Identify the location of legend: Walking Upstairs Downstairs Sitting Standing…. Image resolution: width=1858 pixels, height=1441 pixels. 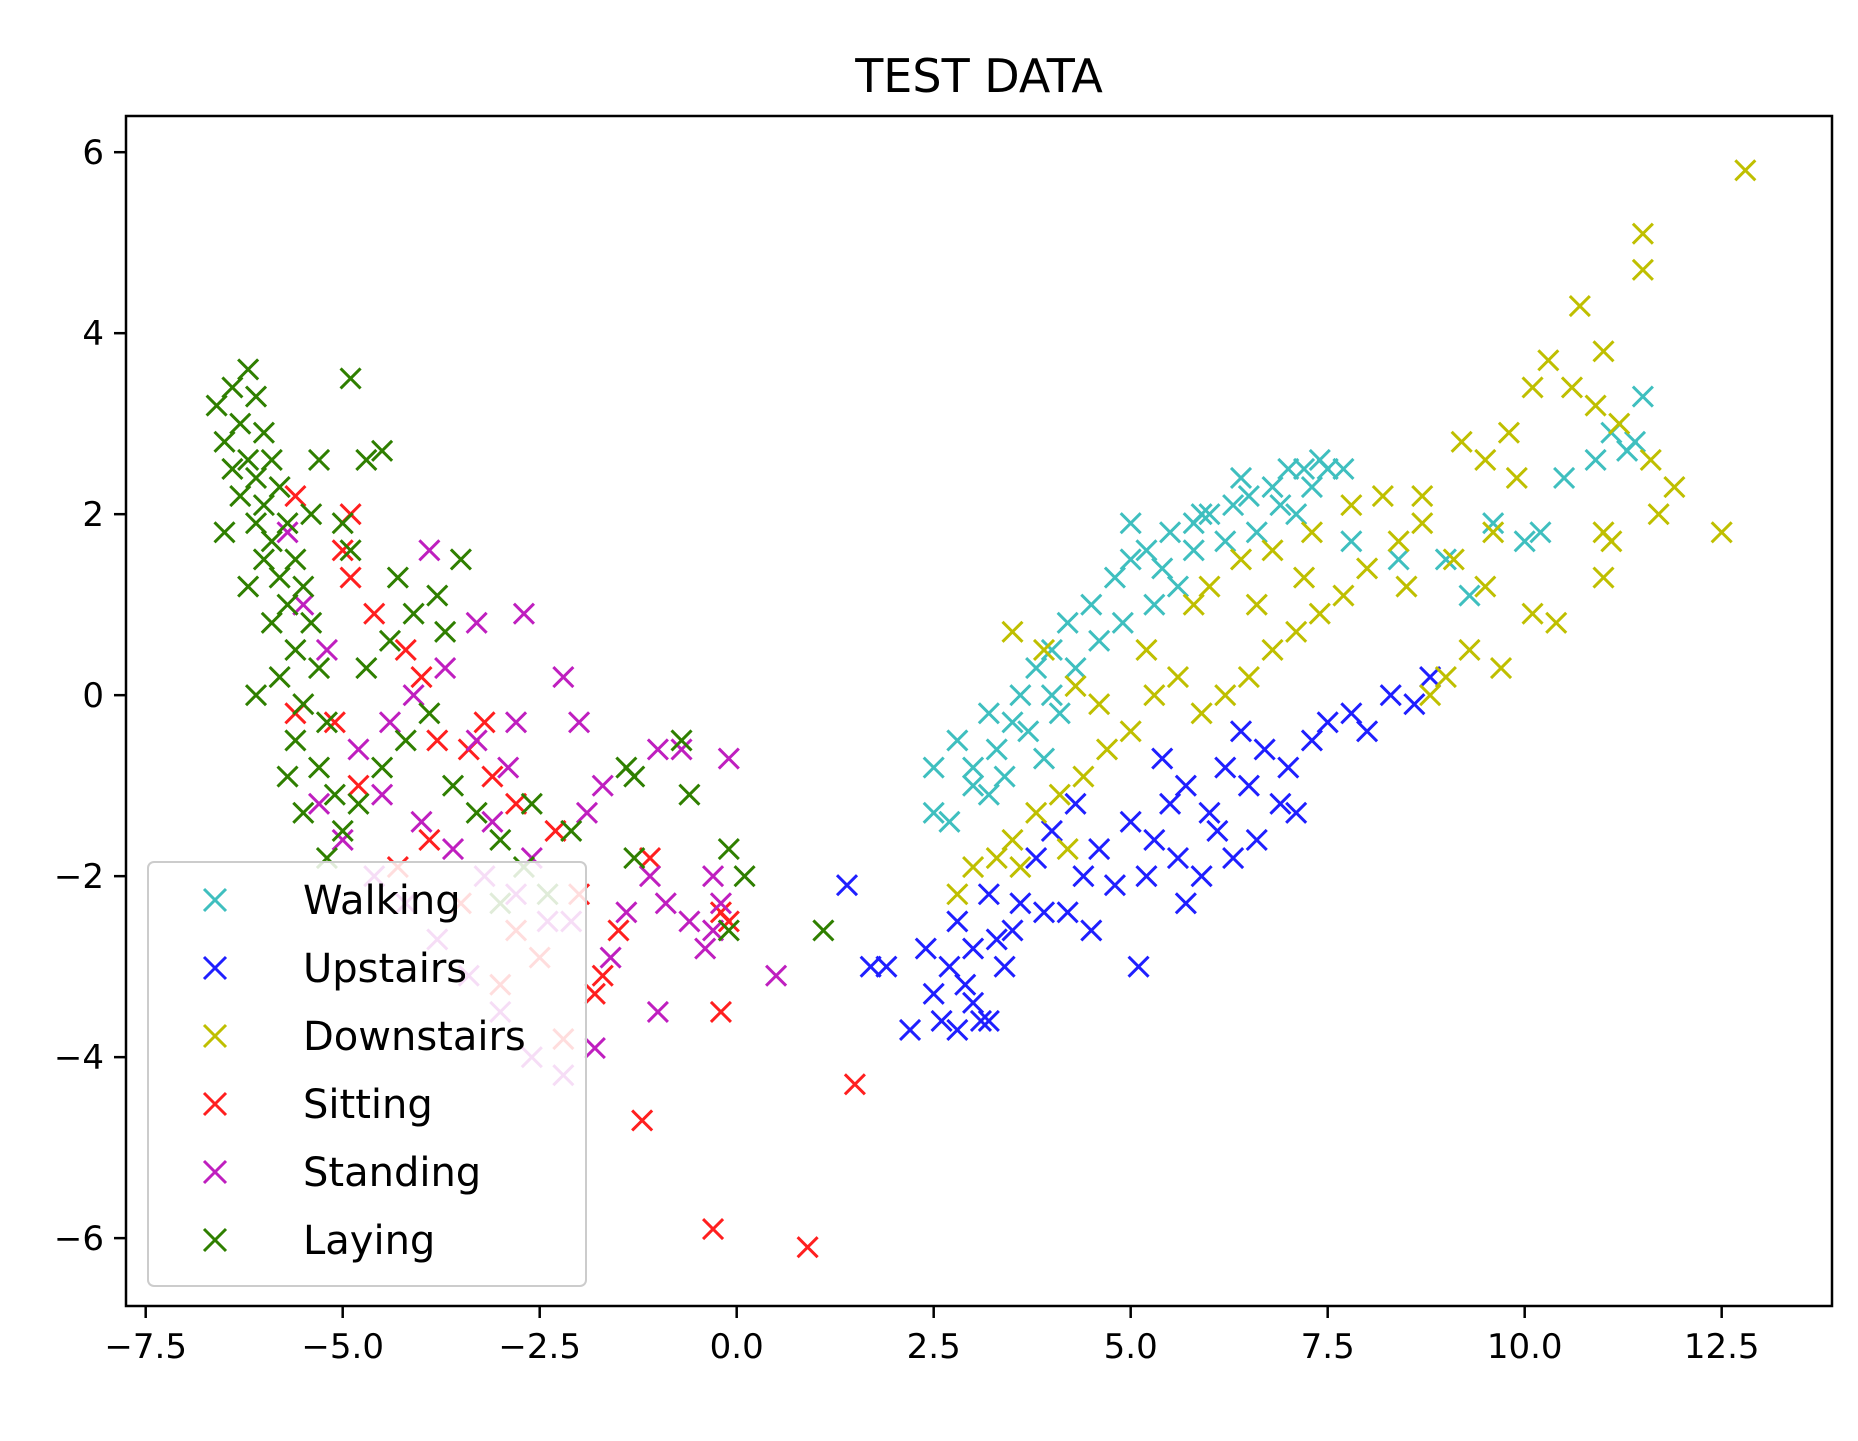
(367, 1074).